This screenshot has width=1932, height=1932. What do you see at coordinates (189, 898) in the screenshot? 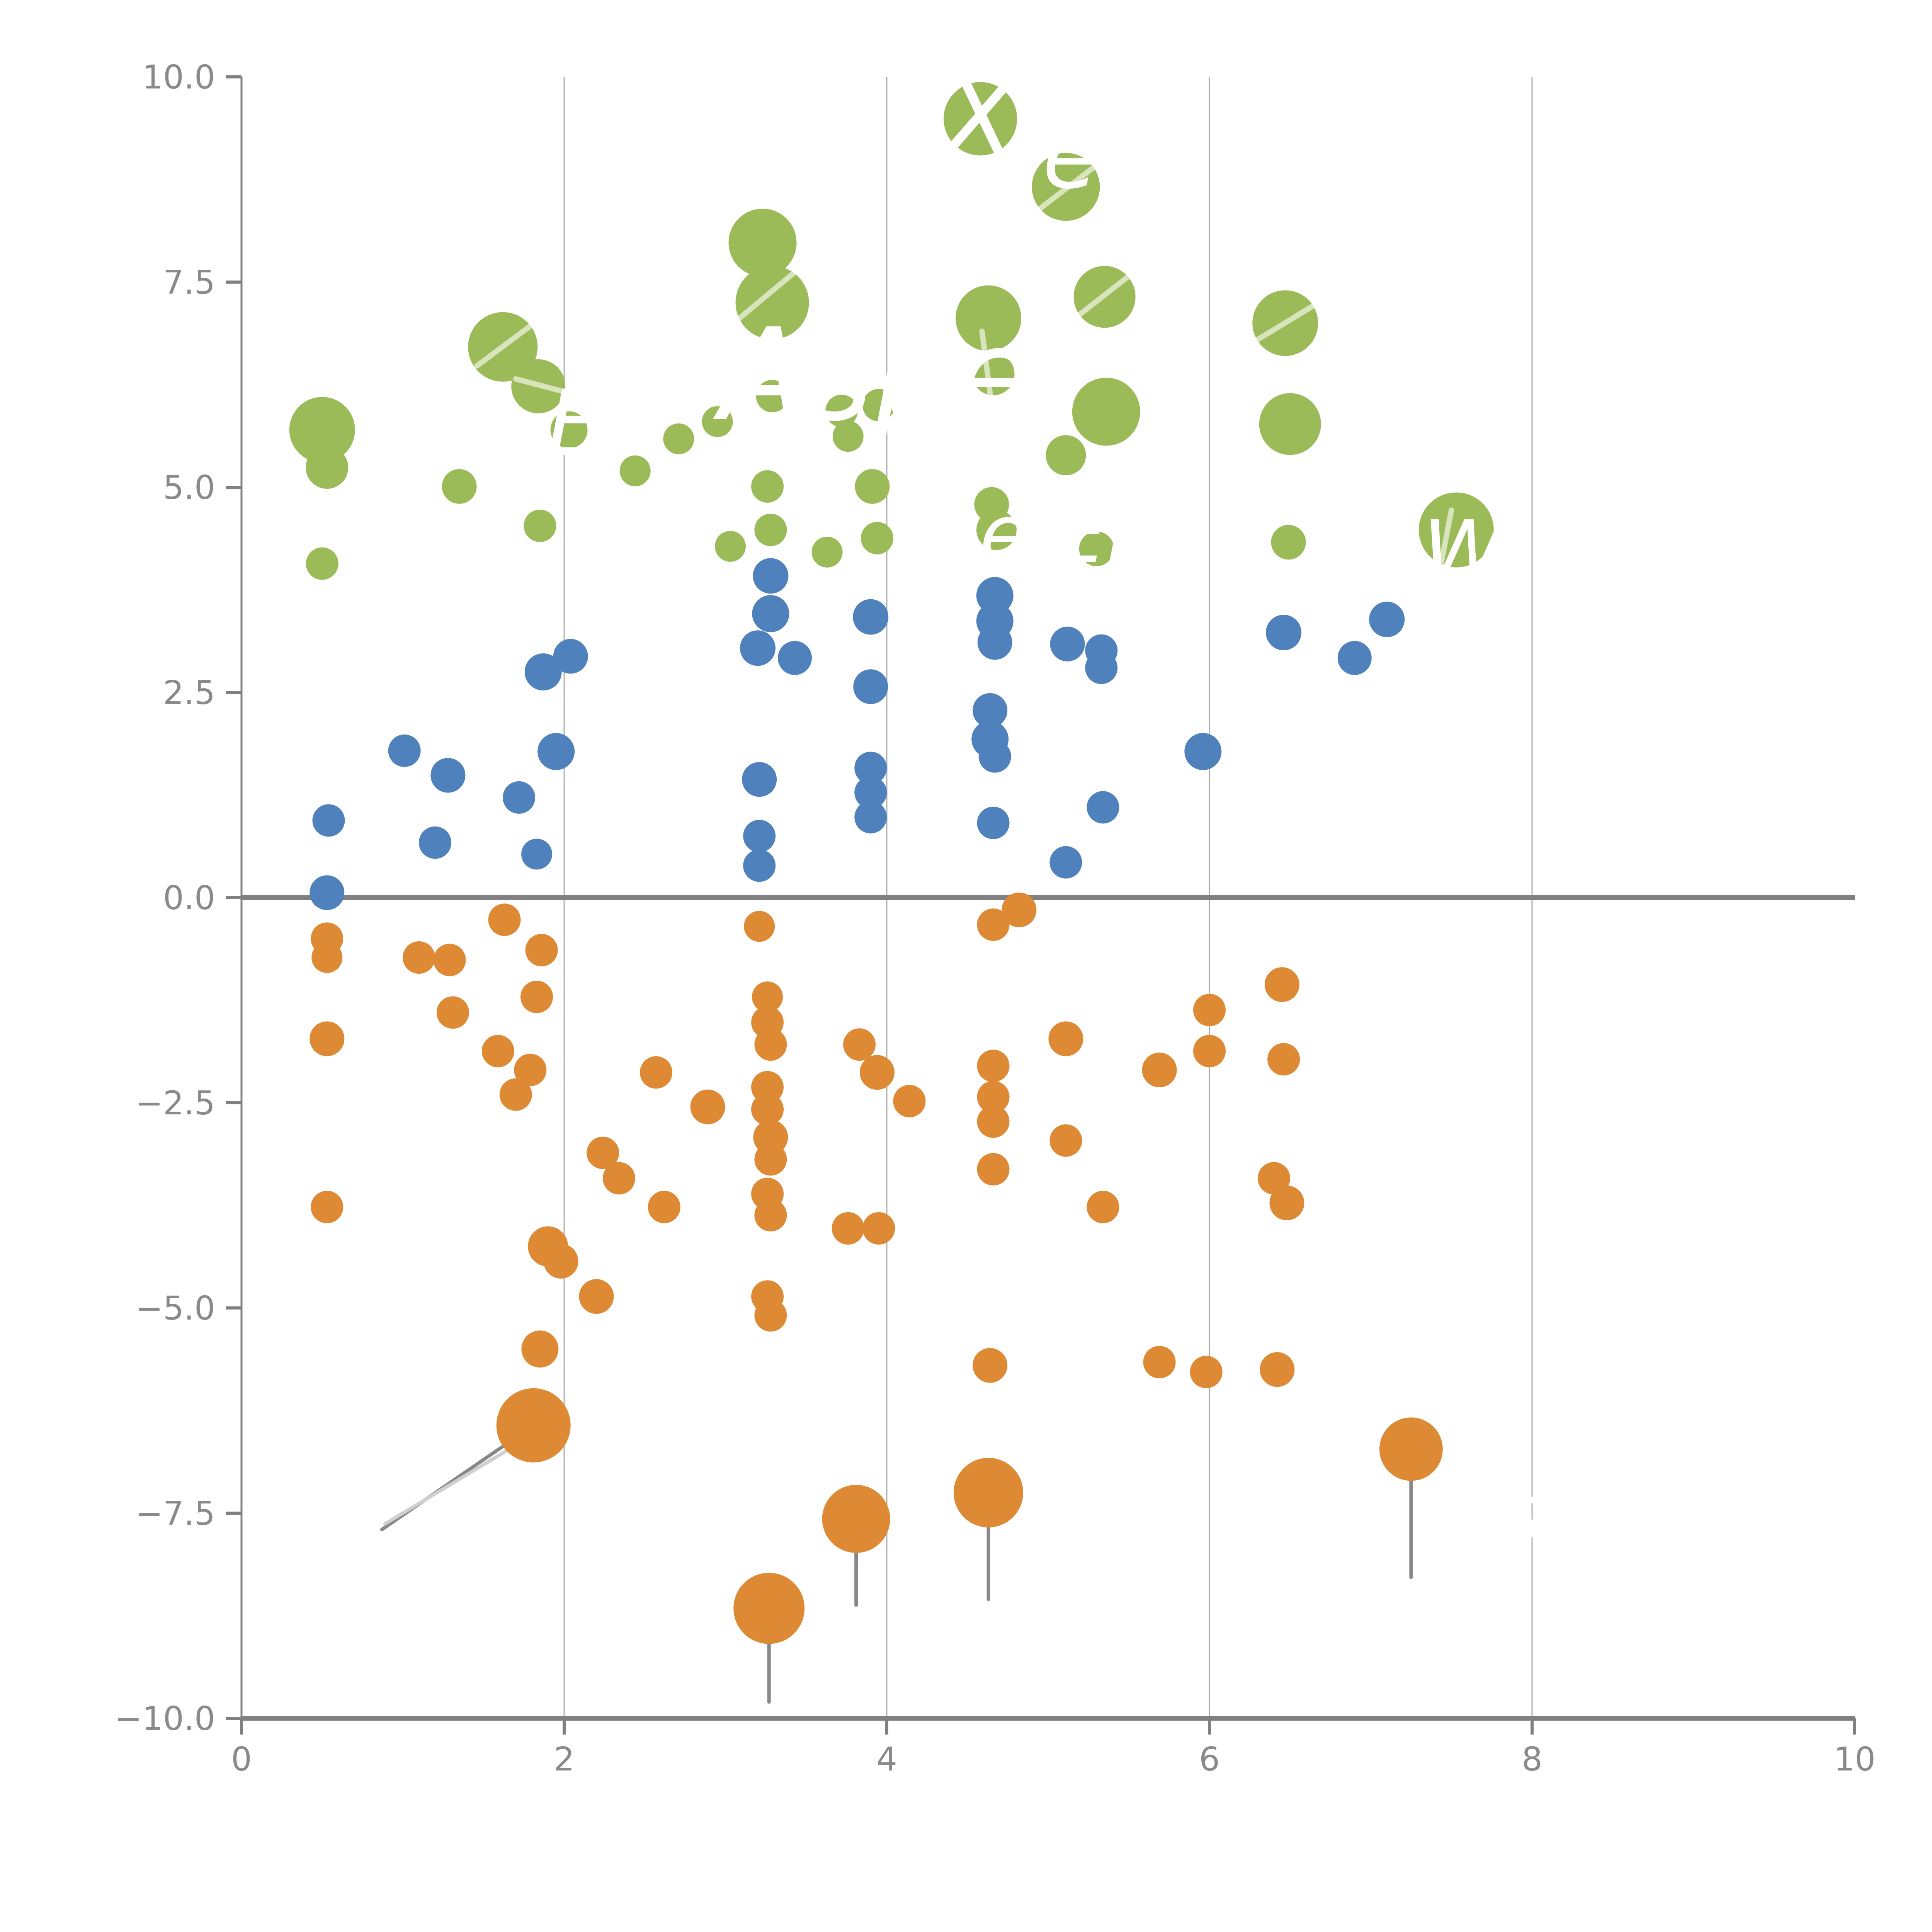
I see `y-tick-label-0: 0.0` at bounding box center [189, 898].